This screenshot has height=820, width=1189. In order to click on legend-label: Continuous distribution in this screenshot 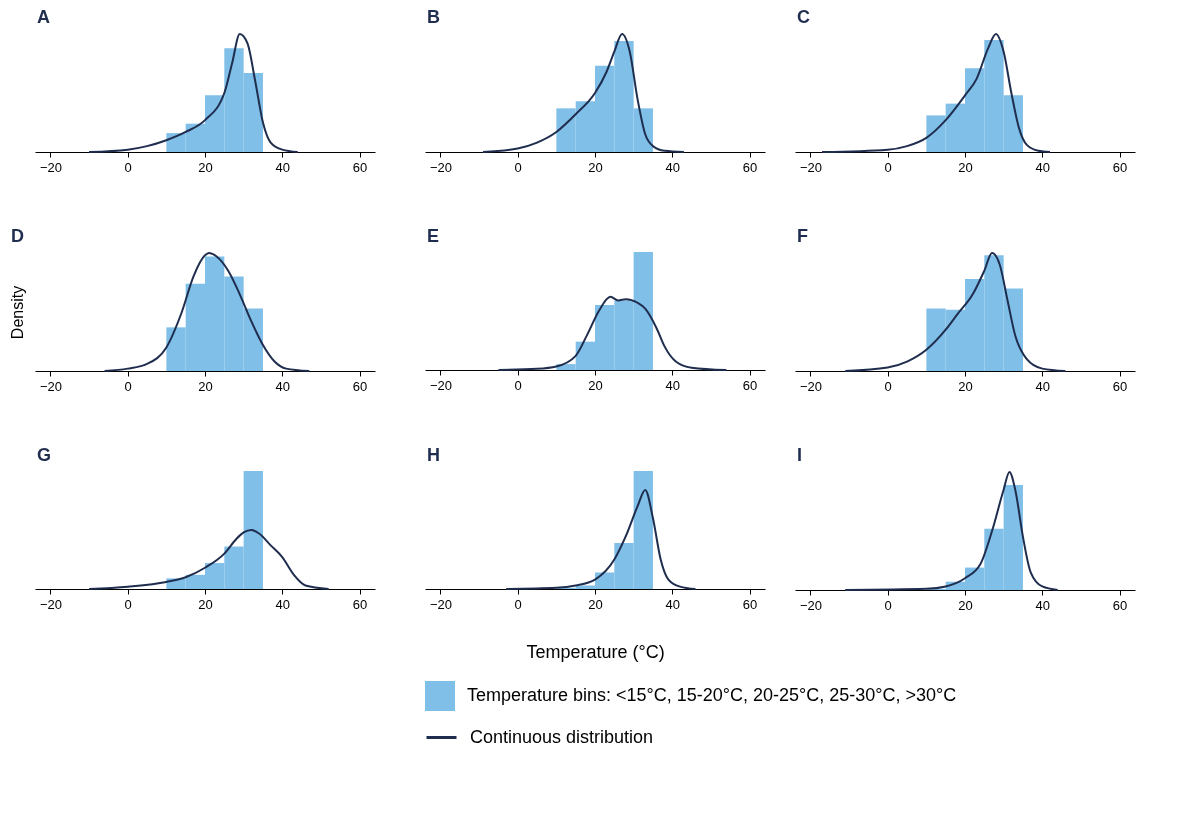, I will do `click(562, 736)`.